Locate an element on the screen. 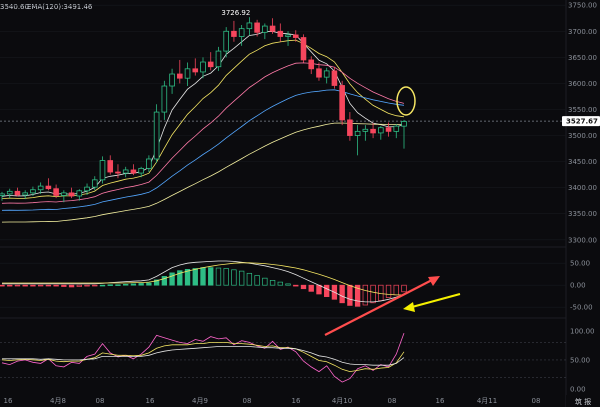 The width and height of the screenshot is (600, 407). rsi-line-fast is located at coordinates (203, 357).